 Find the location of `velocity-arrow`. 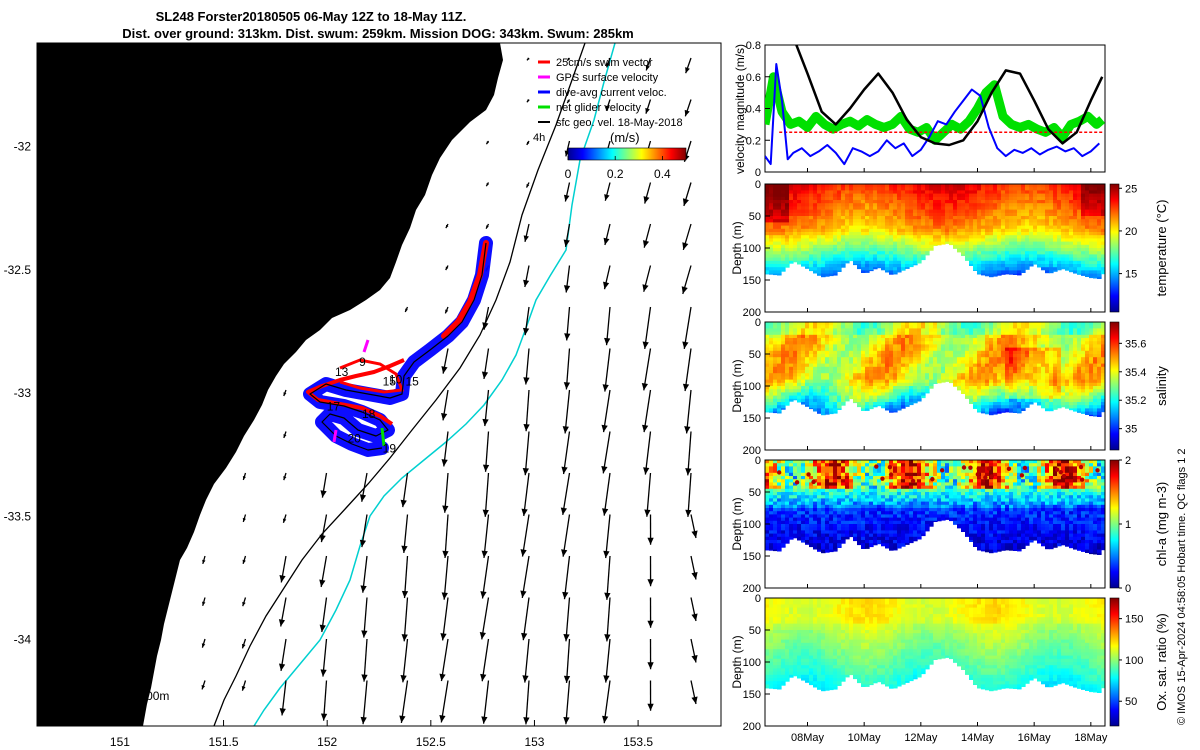

velocity-arrow is located at coordinates (405, 577).